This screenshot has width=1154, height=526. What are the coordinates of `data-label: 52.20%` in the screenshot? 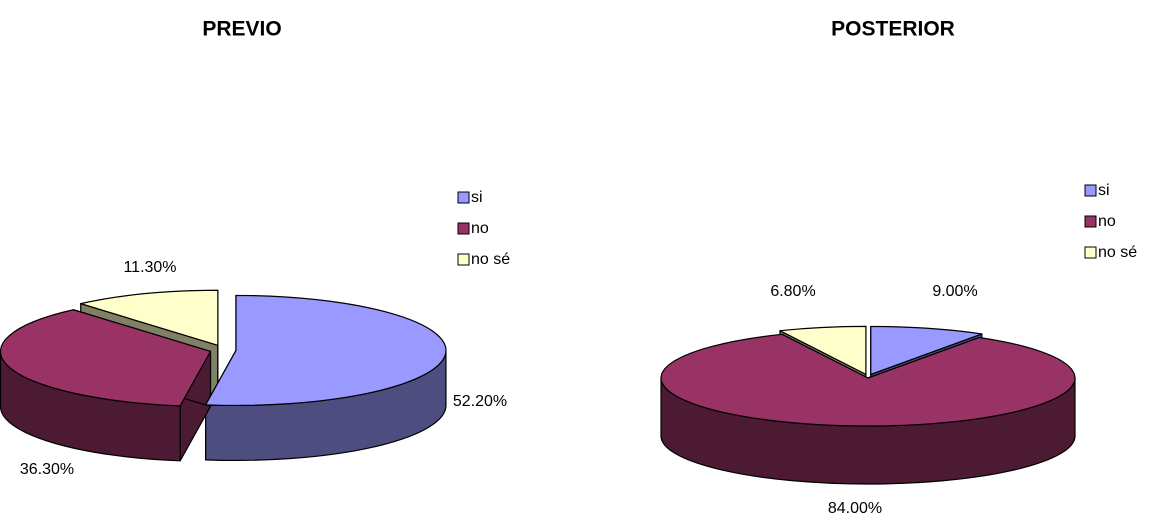 It's located at (480, 401).